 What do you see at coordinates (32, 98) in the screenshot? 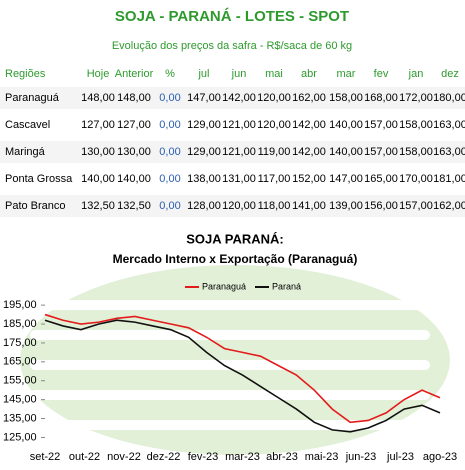
I see `cell: Paranaguá` at bounding box center [32, 98].